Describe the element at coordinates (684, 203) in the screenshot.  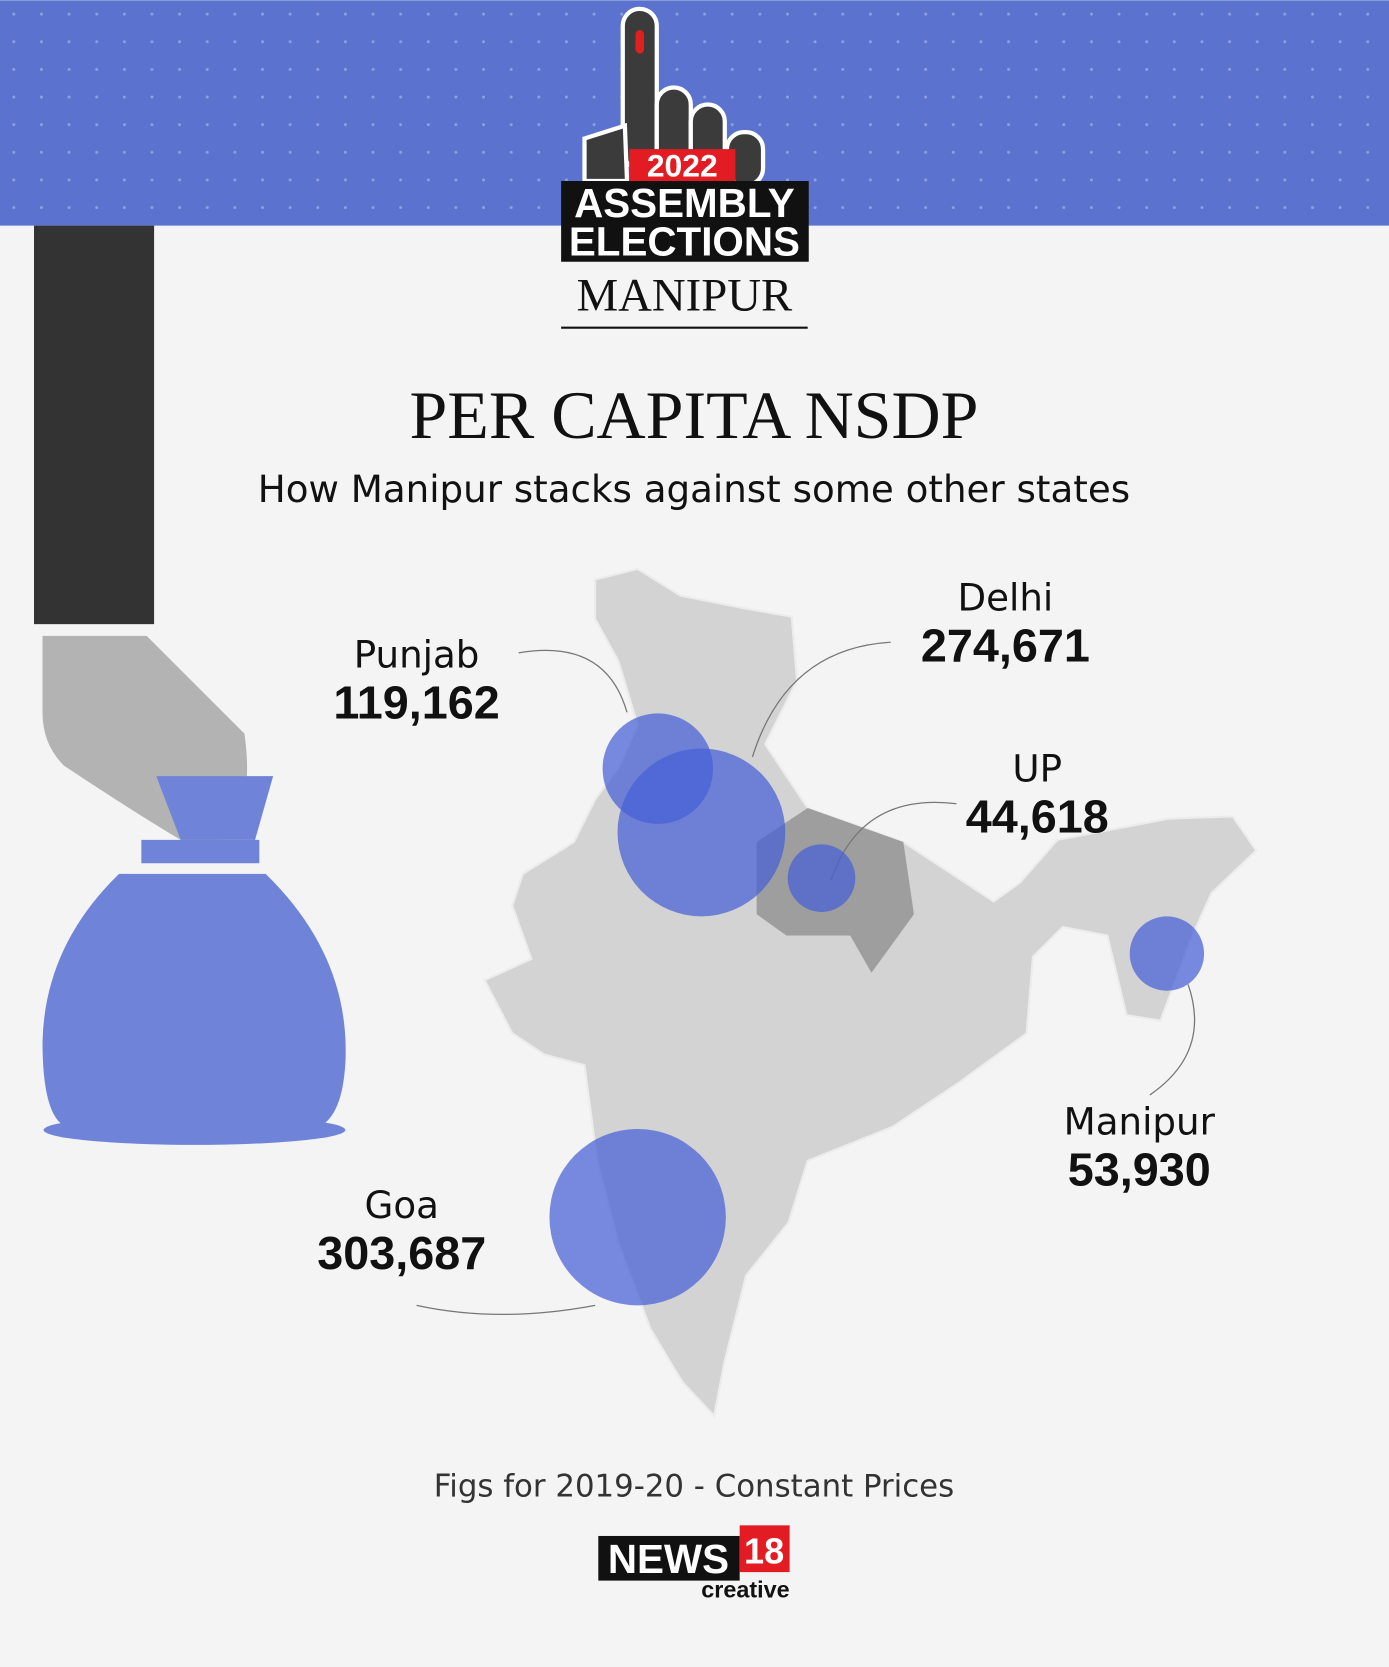
I see `header-line1: ASSEMBLY` at that location.